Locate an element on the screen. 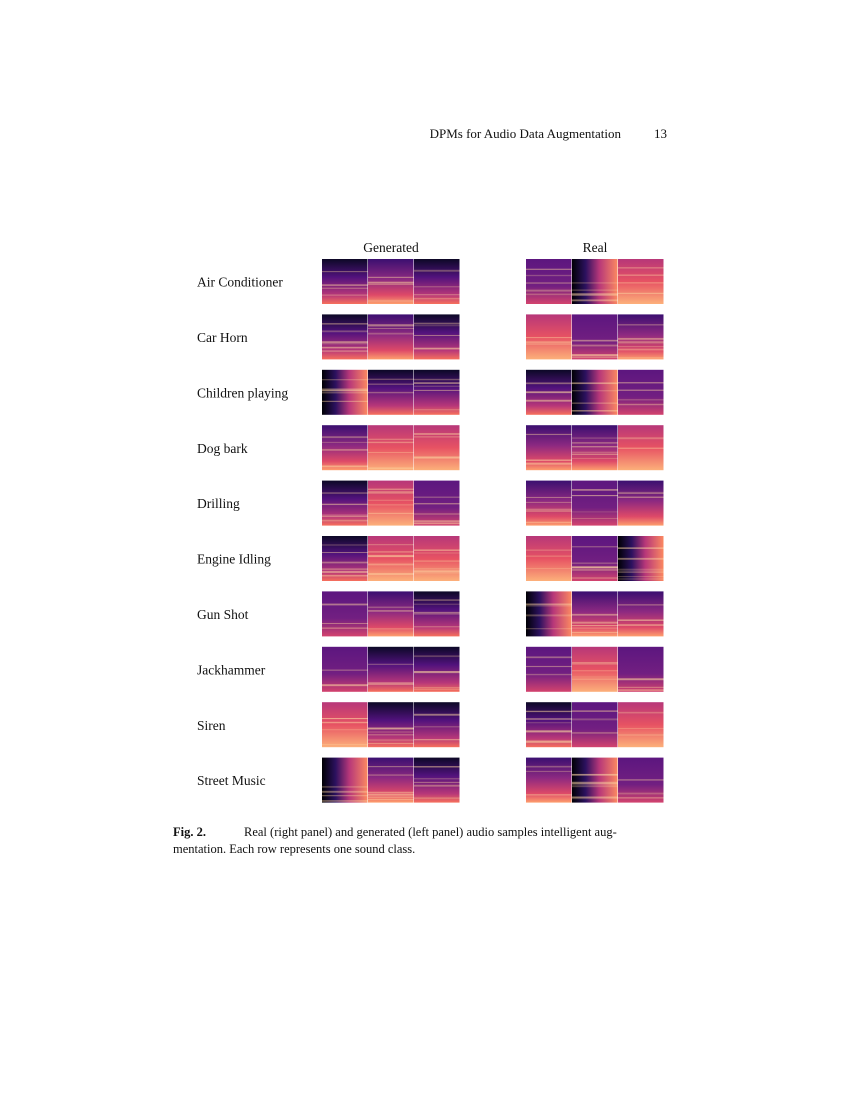 This screenshot has height=1100, width=850. row-label: Air Conditioner is located at coordinates (240, 282).